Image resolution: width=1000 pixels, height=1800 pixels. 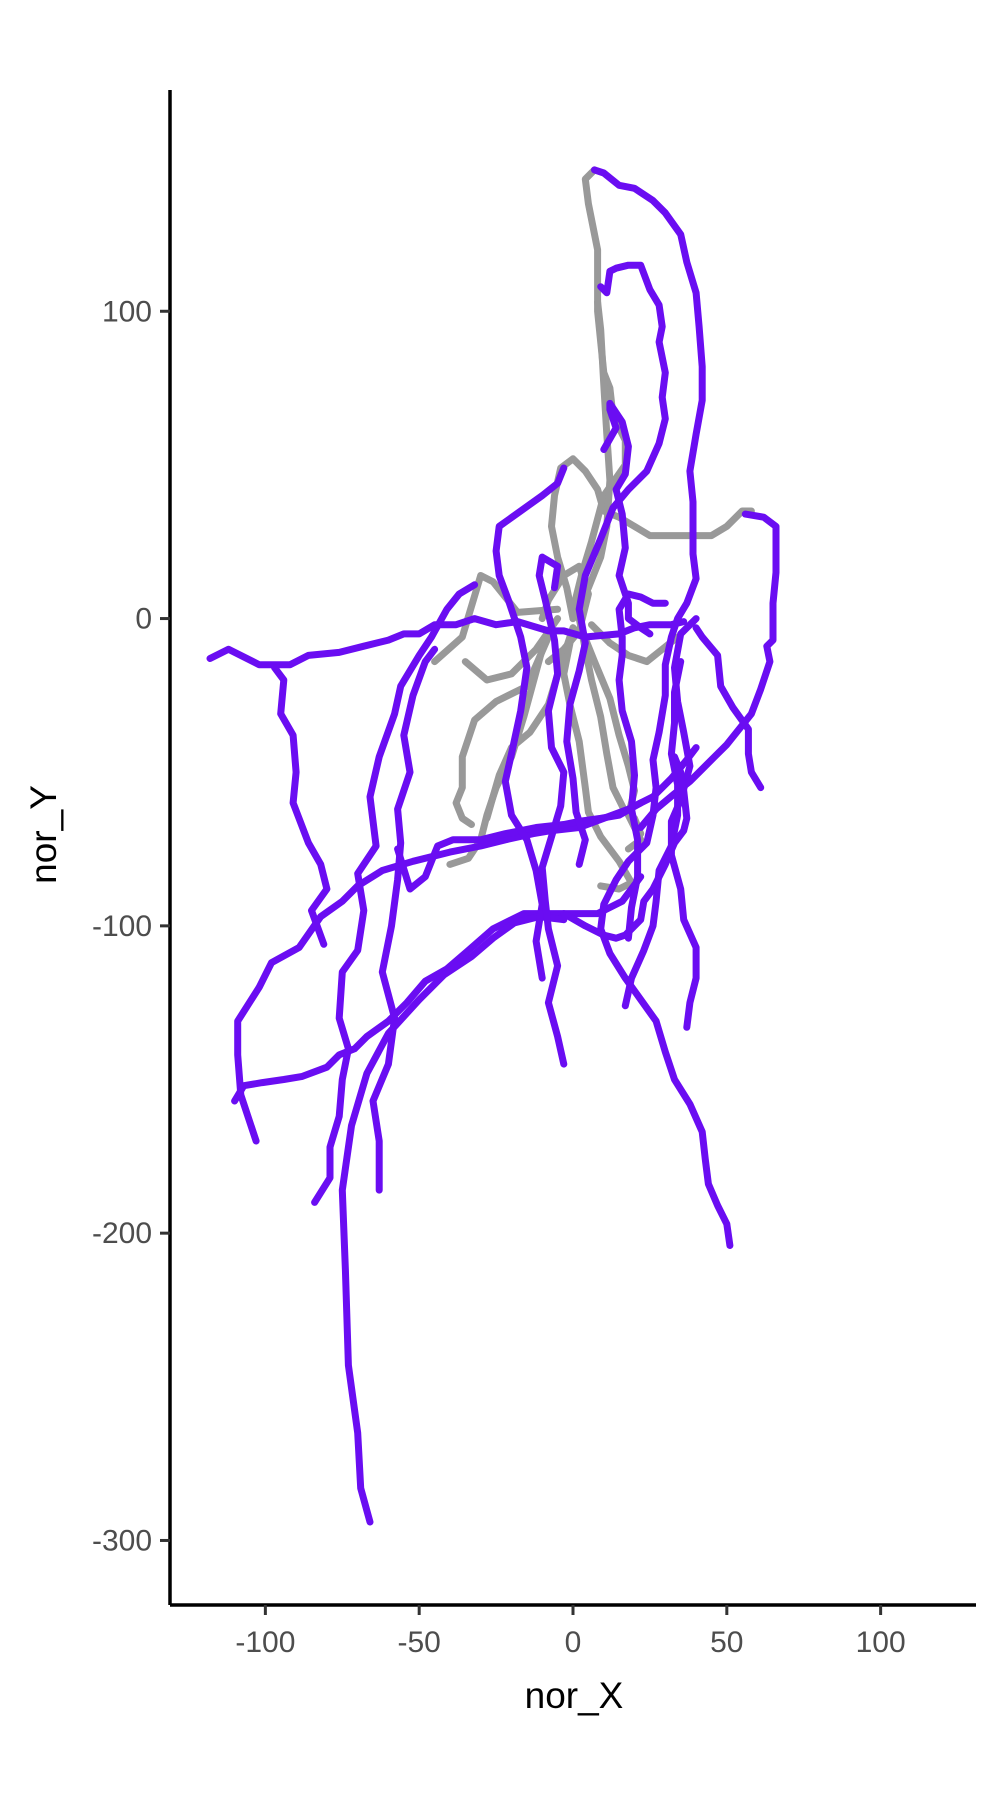 I want to click on x-tick-label: -50, so click(x=419, y=1642).